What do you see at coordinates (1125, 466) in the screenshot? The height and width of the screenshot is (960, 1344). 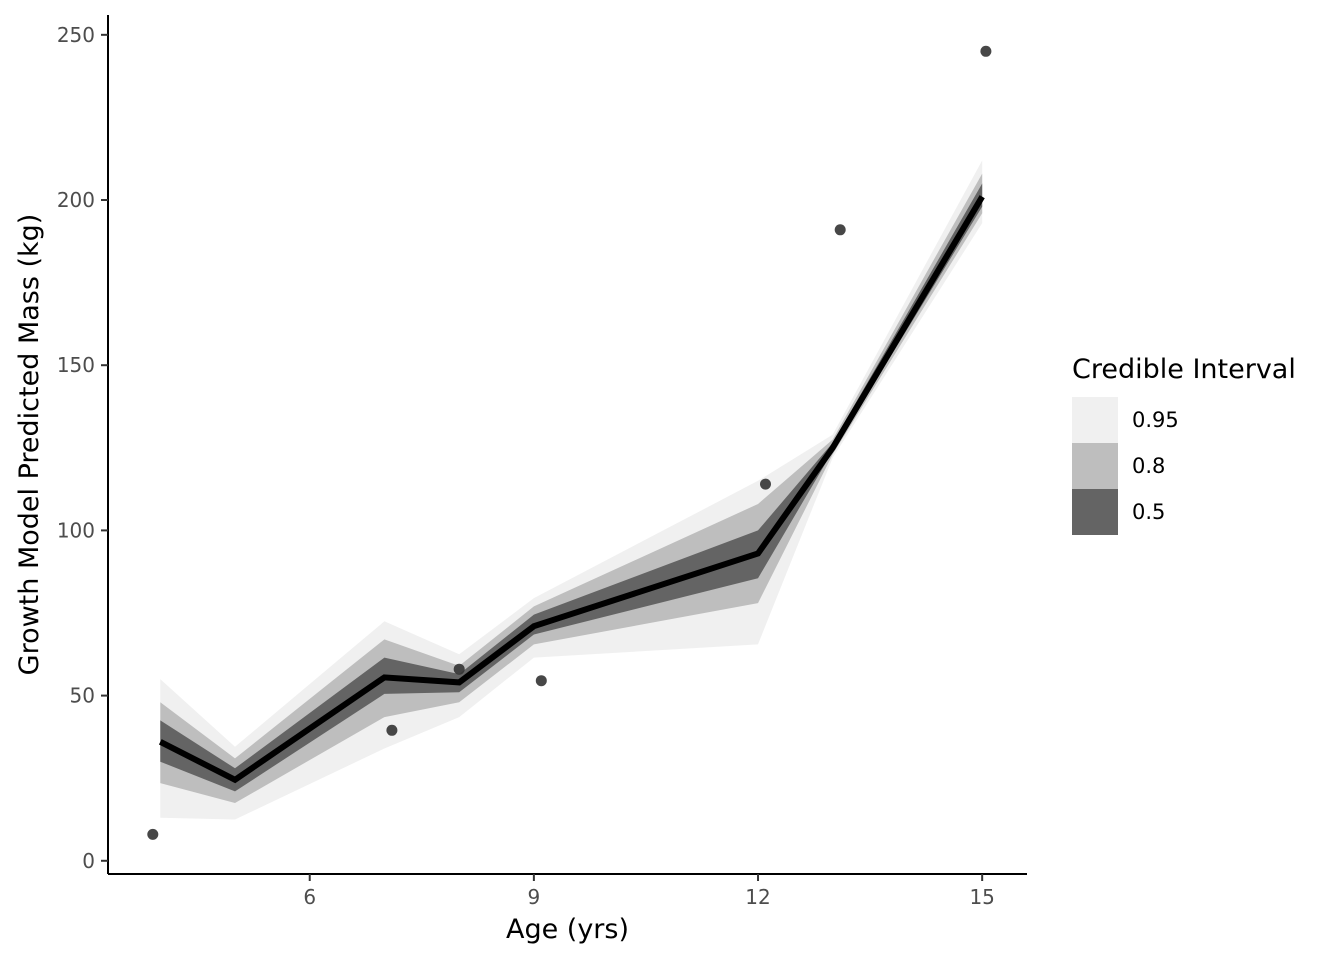 I see `legend-items: 0.95 0.8 0.5` at bounding box center [1125, 466].